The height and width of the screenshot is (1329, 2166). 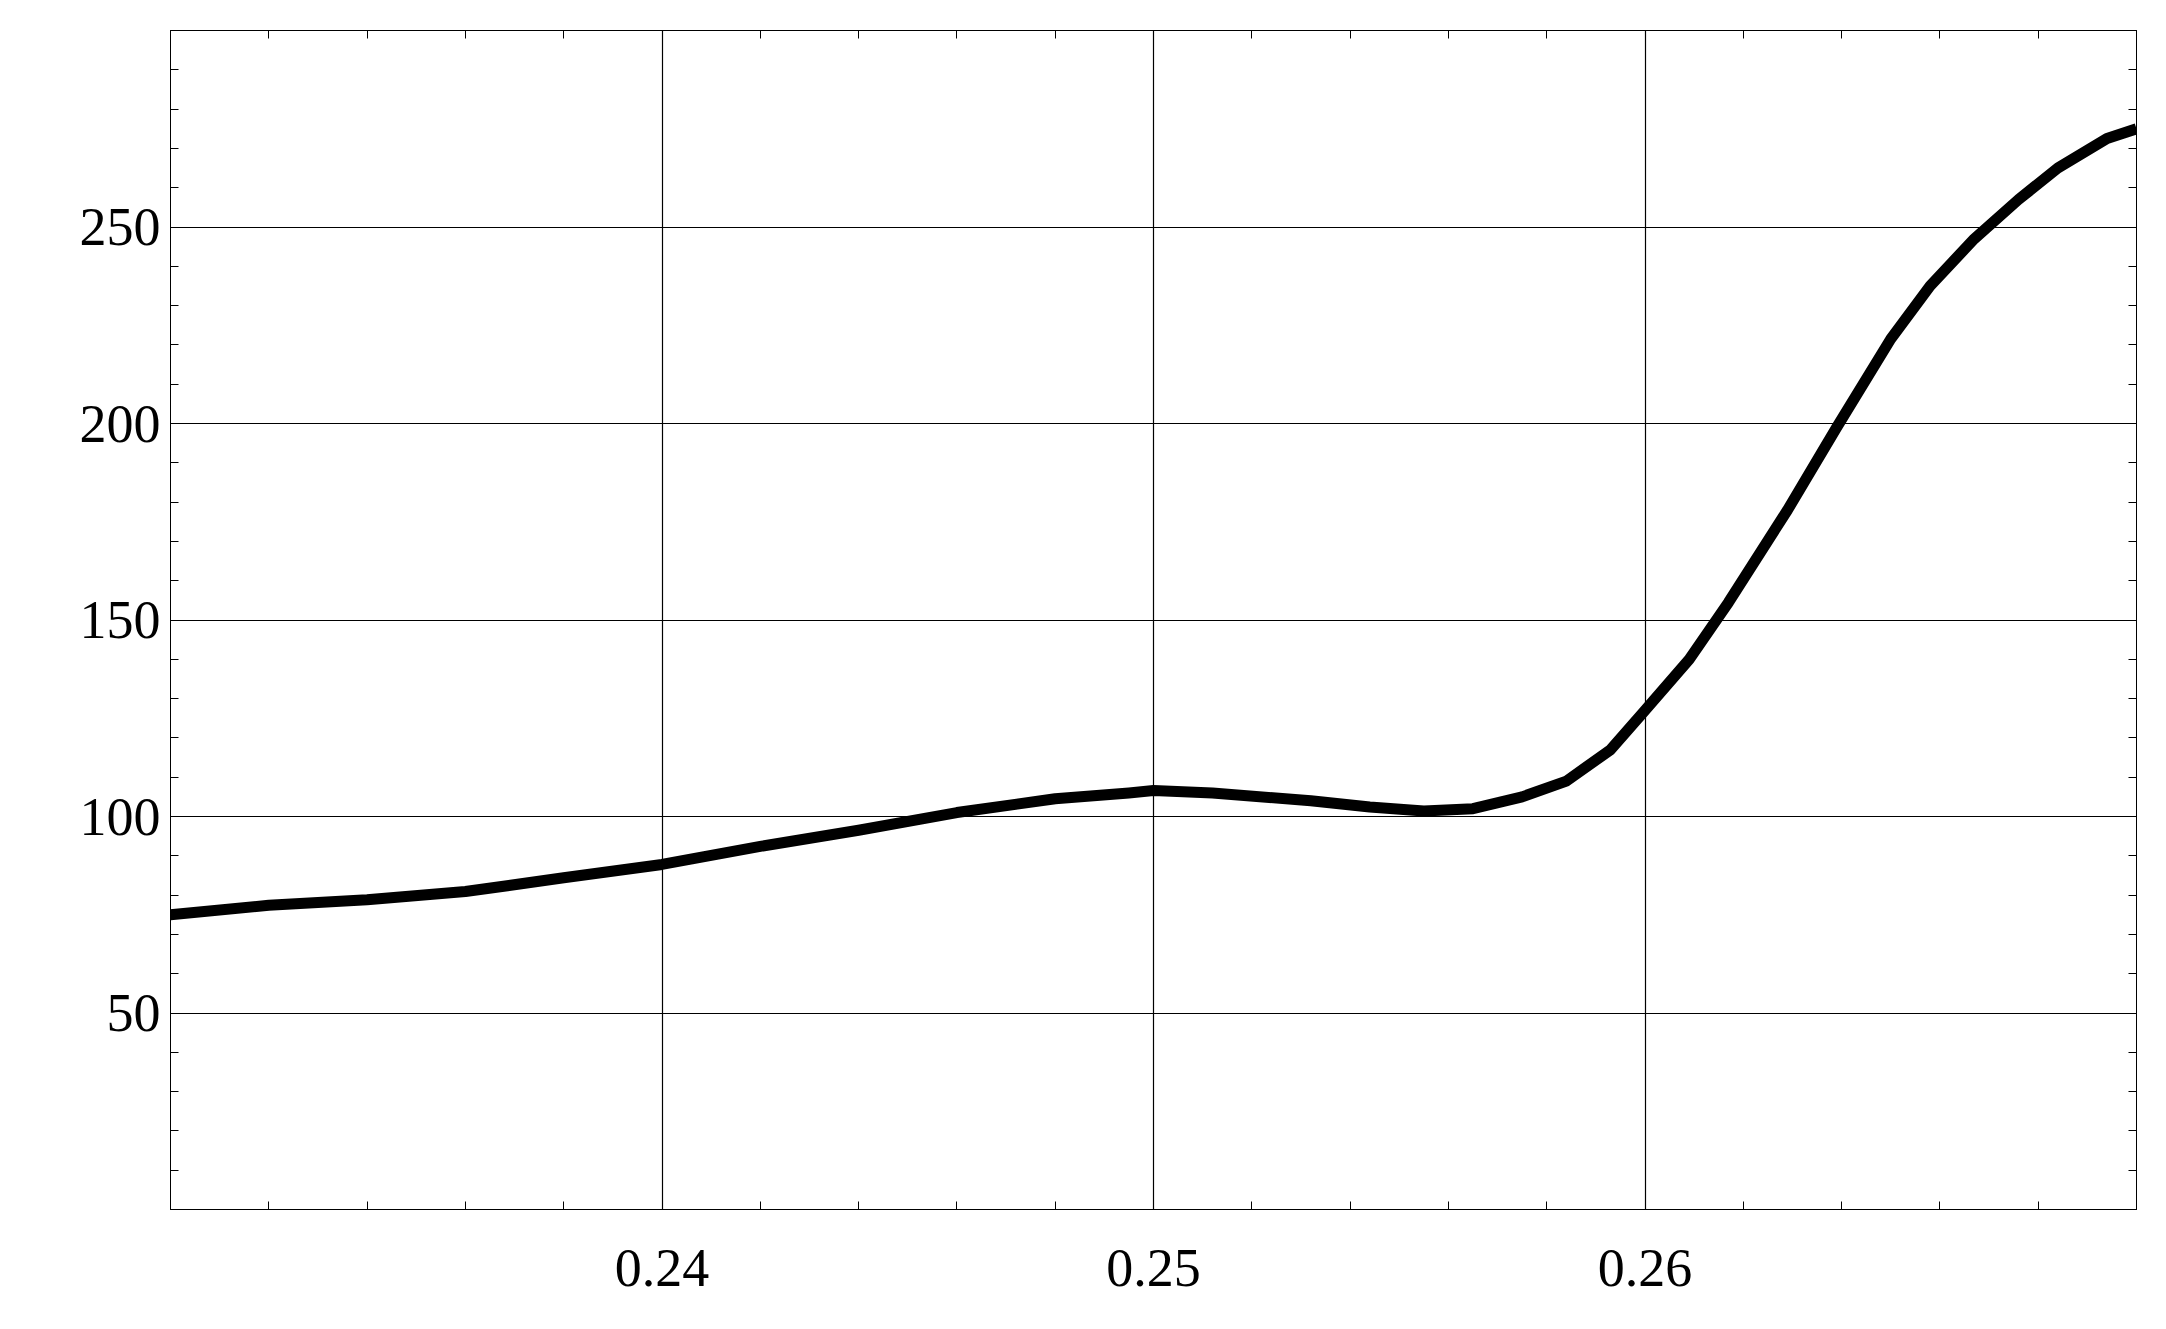 What do you see at coordinates (120, 227) in the screenshot?
I see `y-tick-label: 250` at bounding box center [120, 227].